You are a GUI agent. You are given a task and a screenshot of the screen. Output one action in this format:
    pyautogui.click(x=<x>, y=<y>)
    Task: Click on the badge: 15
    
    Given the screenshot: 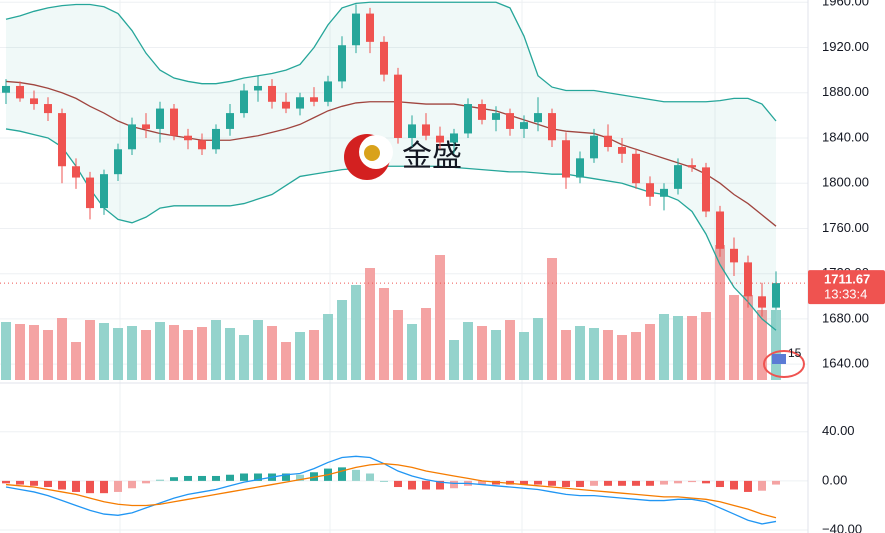 What is the action you would take?
    pyautogui.click(x=784, y=362)
    